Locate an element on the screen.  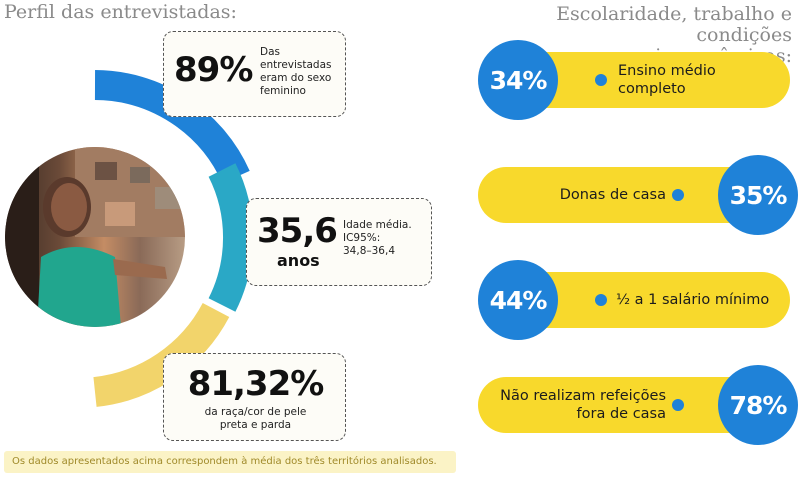
stat-value-circle: 44% is located at coordinates (518, 300).